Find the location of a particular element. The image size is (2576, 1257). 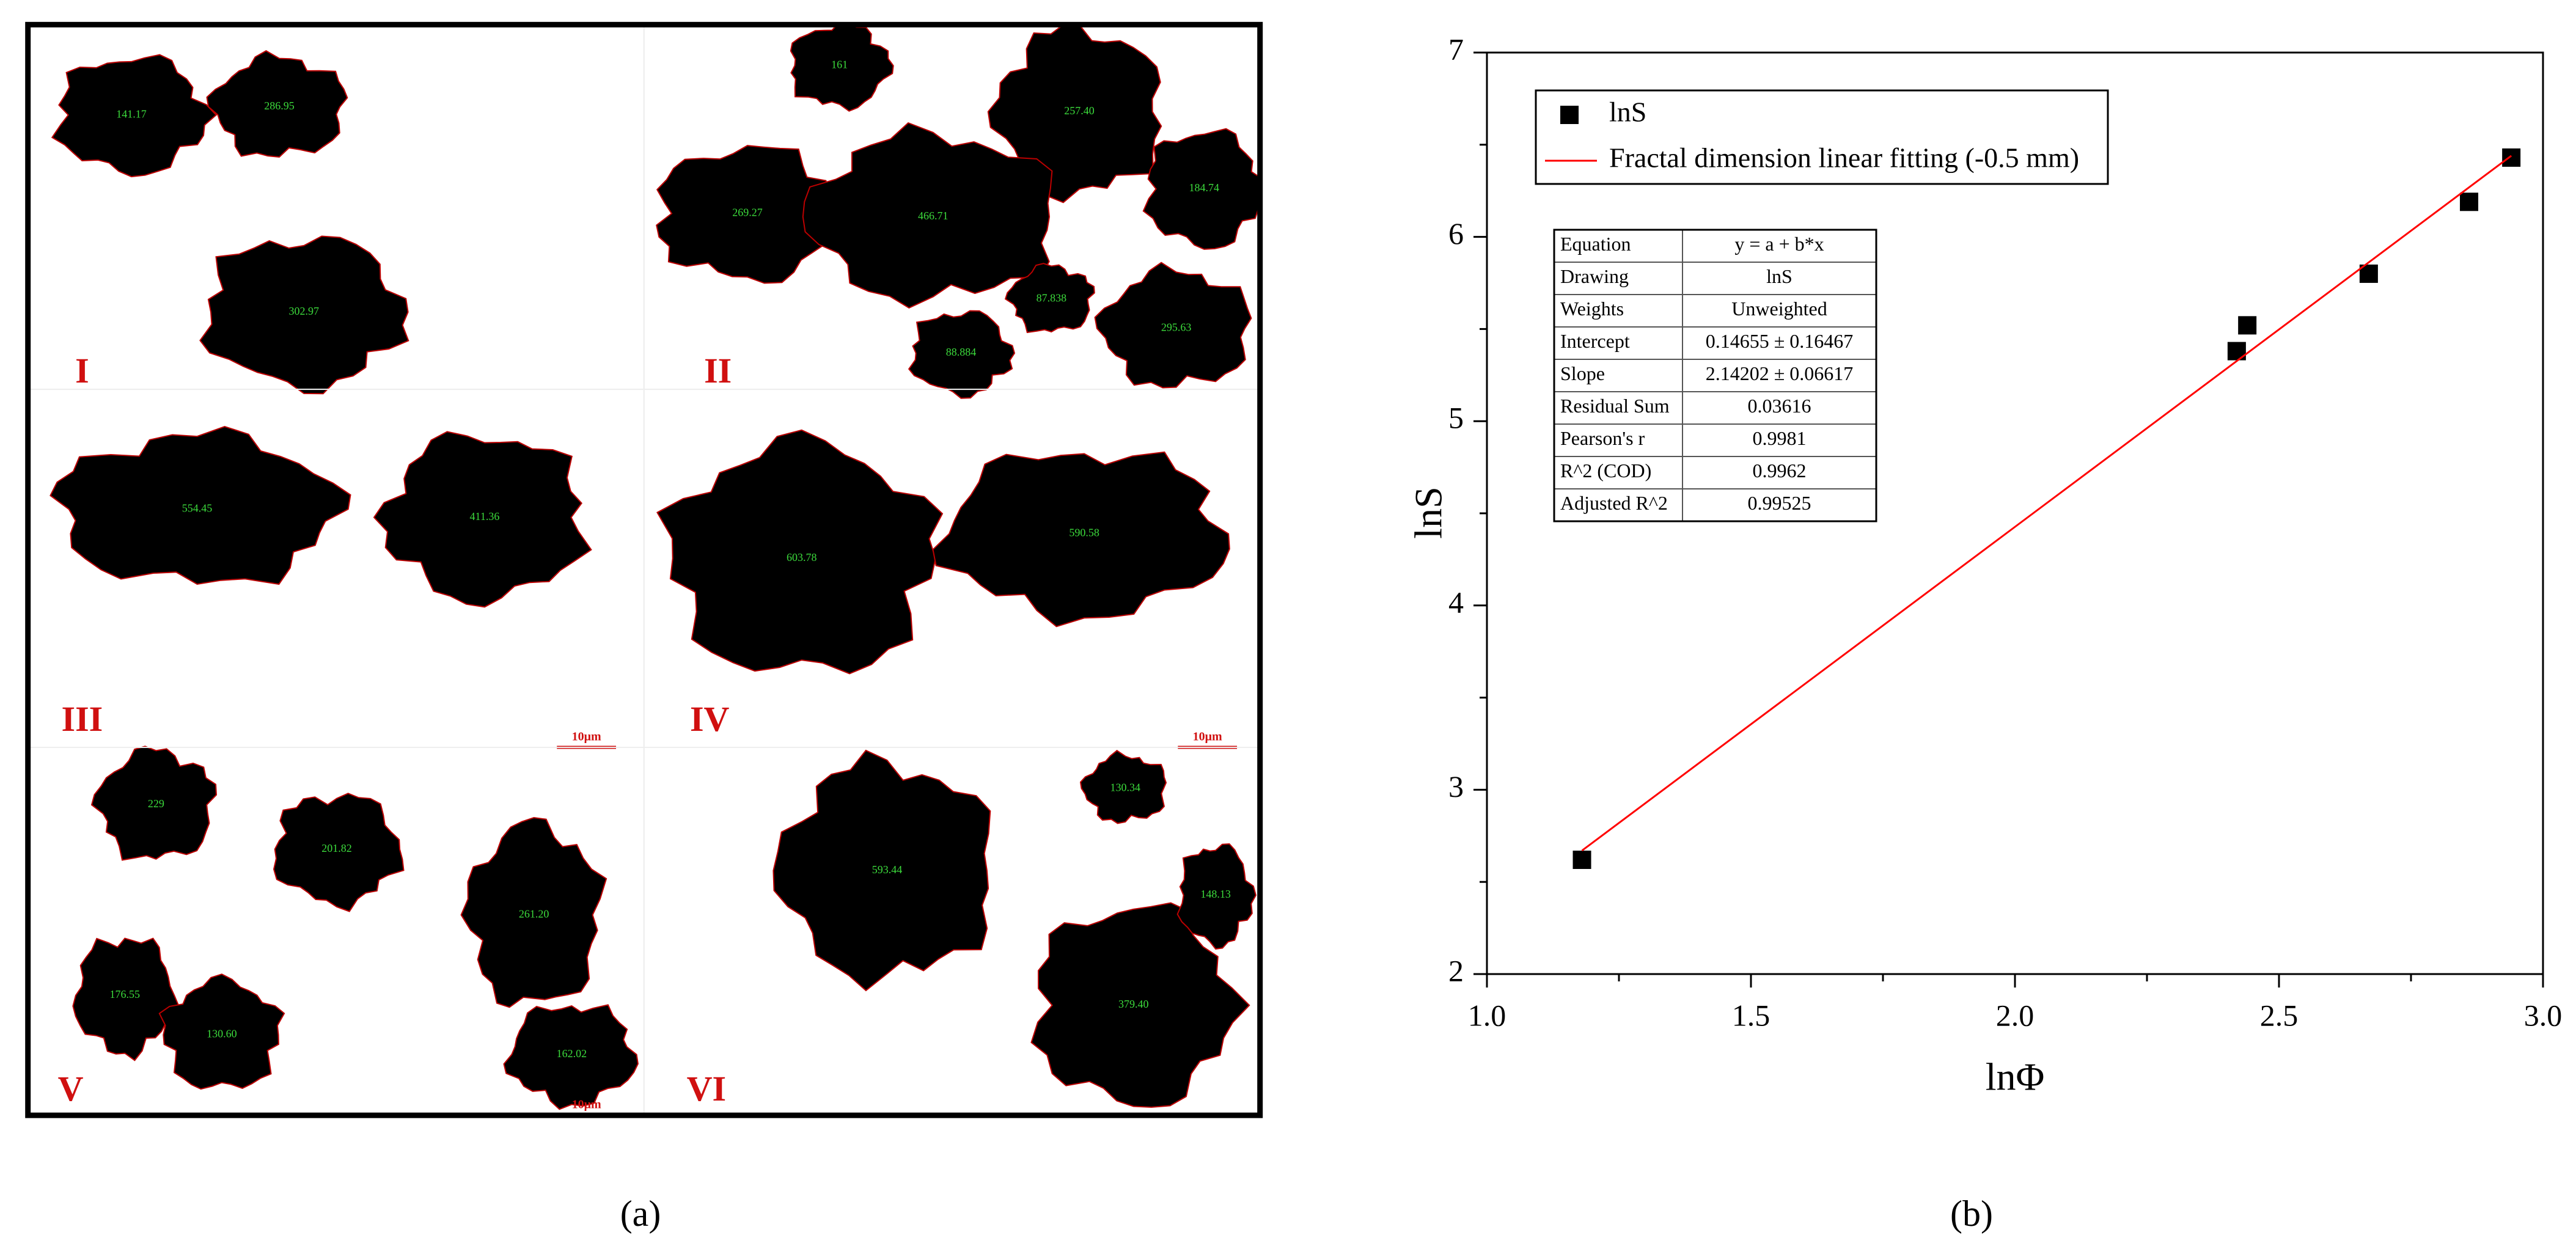

particle-area-label: 269.27 is located at coordinates (747, 213).